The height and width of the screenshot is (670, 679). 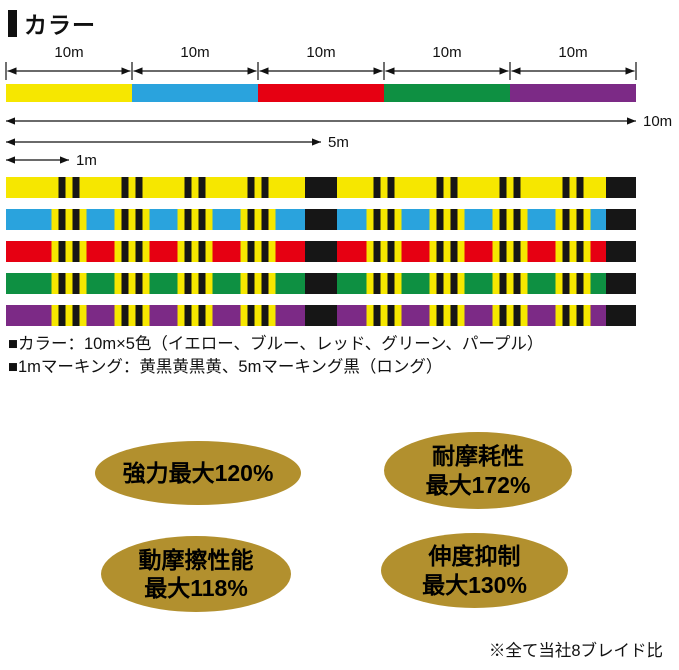 What do you see at coordinates (276, 344) in the screenshot?
I see `color-spec-note: ■カラー：10m×5色（イエロー、ブルー、レッド、グリーン、パープル）` at bounding box center [276, 344].